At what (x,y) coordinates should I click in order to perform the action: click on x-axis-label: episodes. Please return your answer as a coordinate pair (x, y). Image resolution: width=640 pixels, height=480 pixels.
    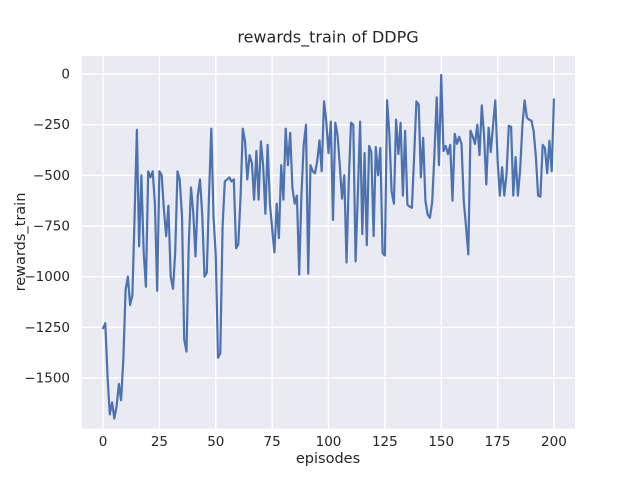
    Looking at the image, I should click on (328, 459).